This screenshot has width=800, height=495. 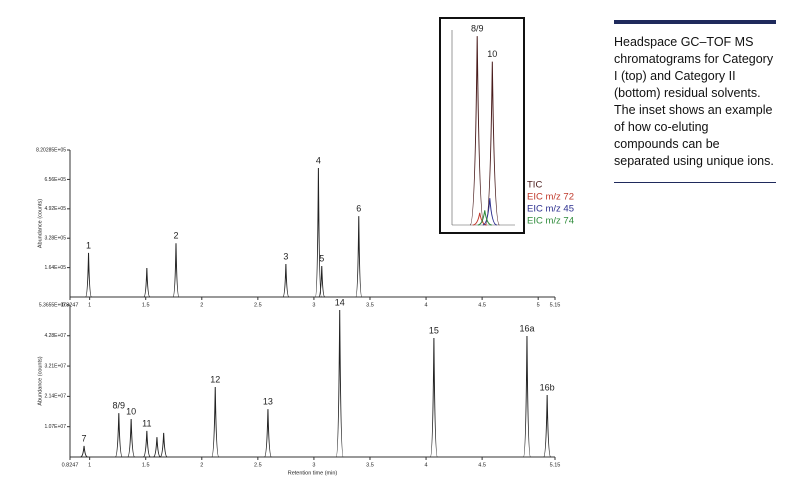 I want to click on y-tick-label: 3.28E+05, so click(x=55, y=239).